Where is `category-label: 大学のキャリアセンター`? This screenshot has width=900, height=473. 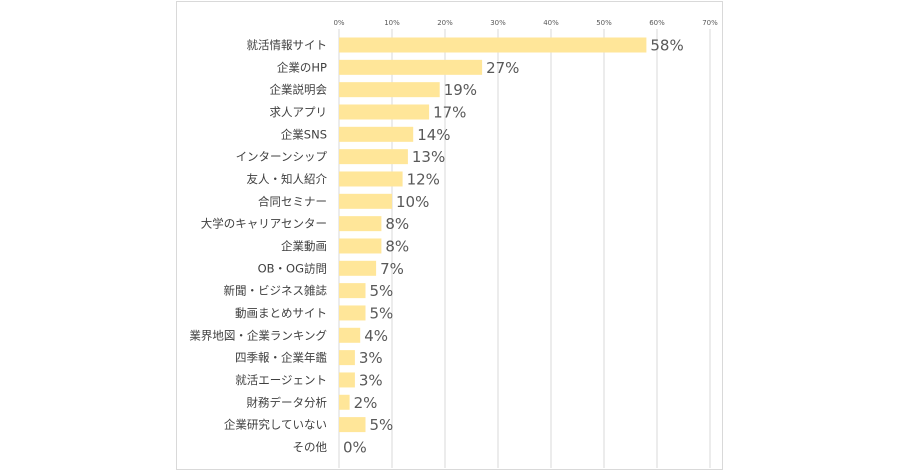
category-label: 大学のキャリアセンター is located at coordinates (264, 224).